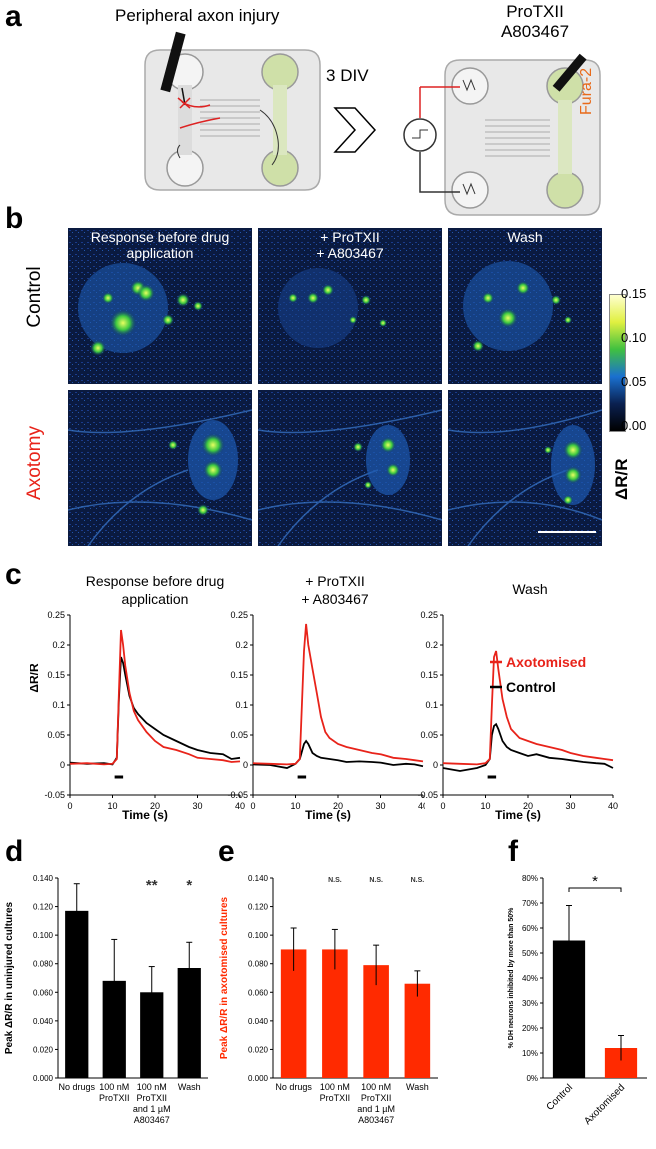  What do you see at coordinates (634, 293) in the screenshot?
I see `colorbar-tick-0: 0.15` at bounding box center [634, 293].